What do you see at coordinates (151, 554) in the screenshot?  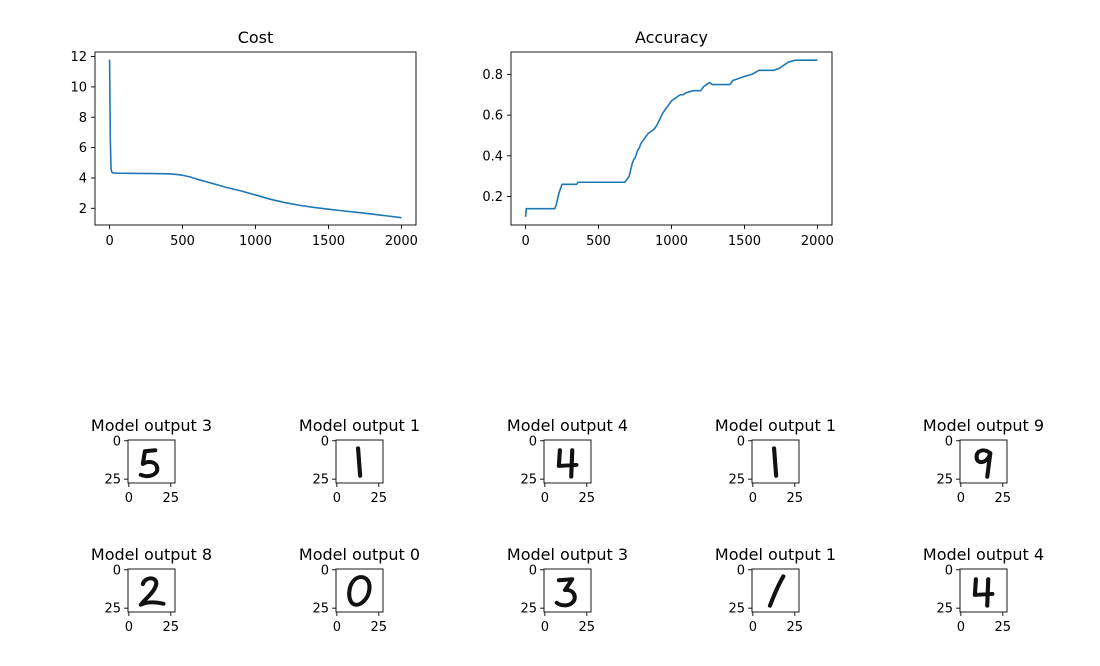 I see `digit-panel-title: Model output 8` at bounding box center [151, 554].